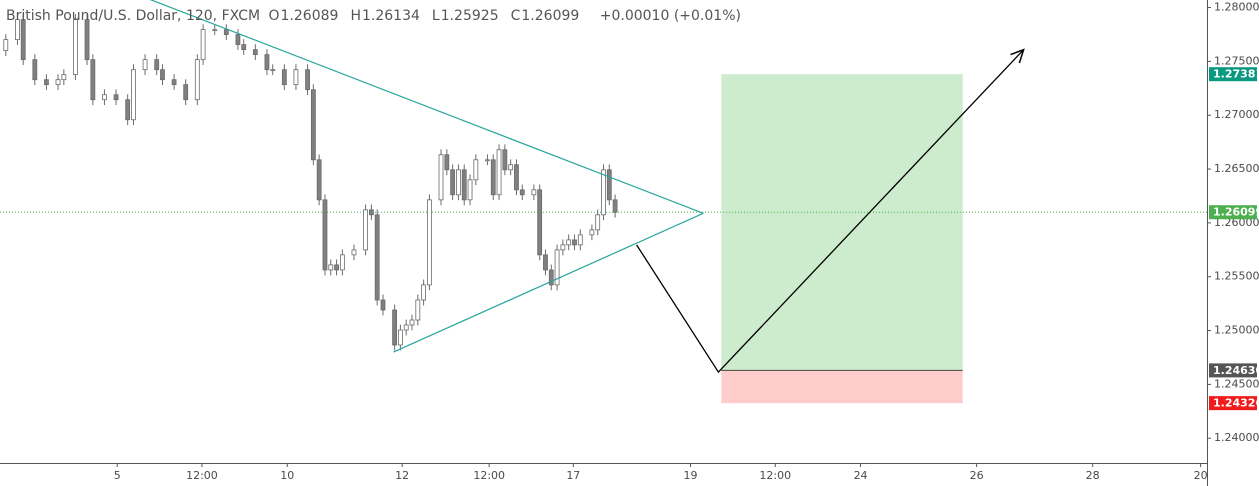 Image resolution: width=1259 pixels, height=486 pixels. Describe the element at coordinates (842, 222) in the screenshot. I see `profit-zone` at that location.